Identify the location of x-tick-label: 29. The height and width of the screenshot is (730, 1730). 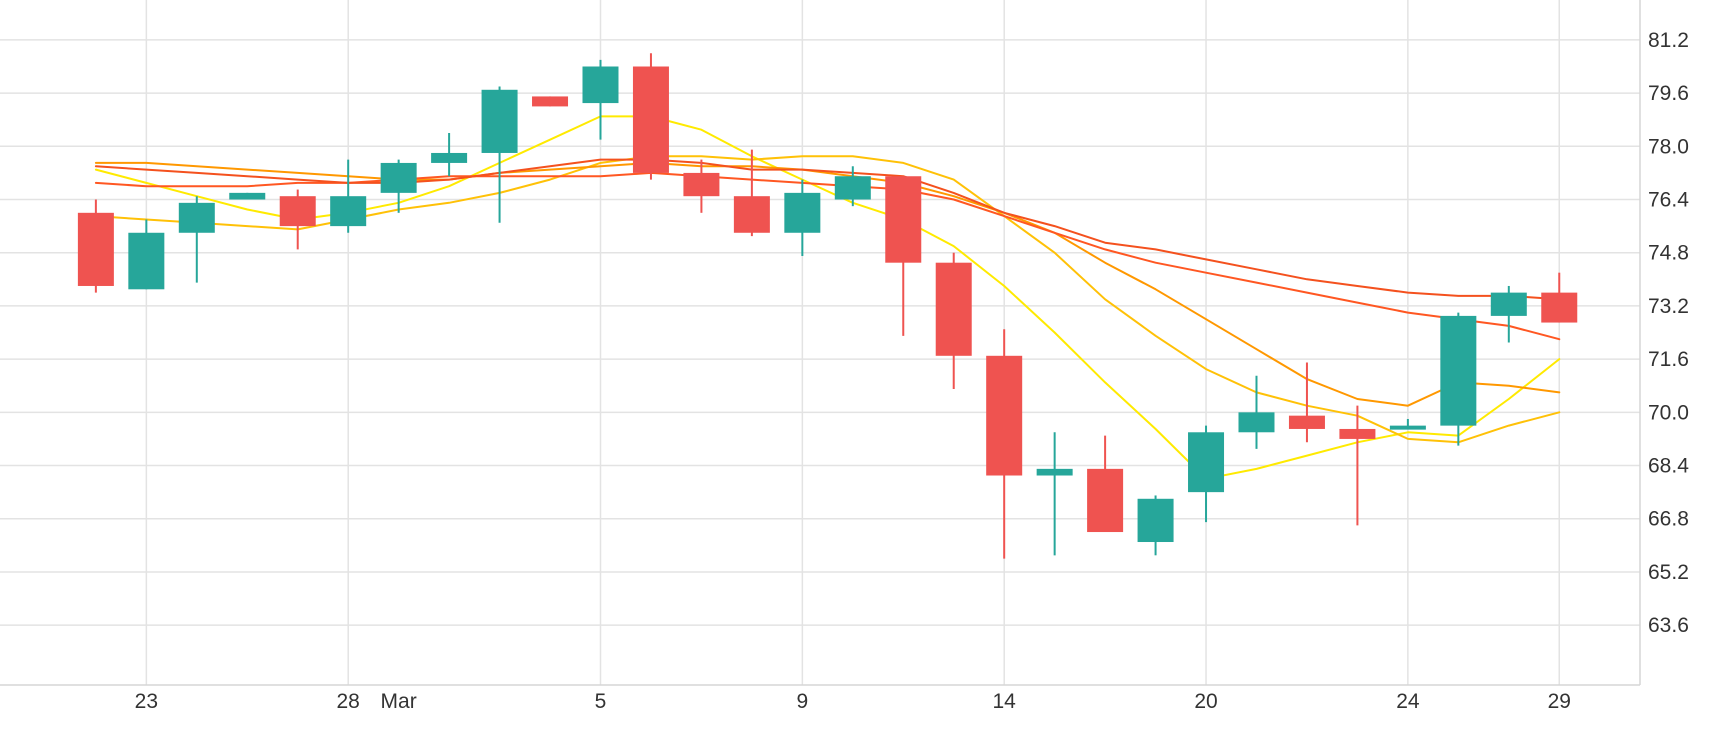
(1559, 701).